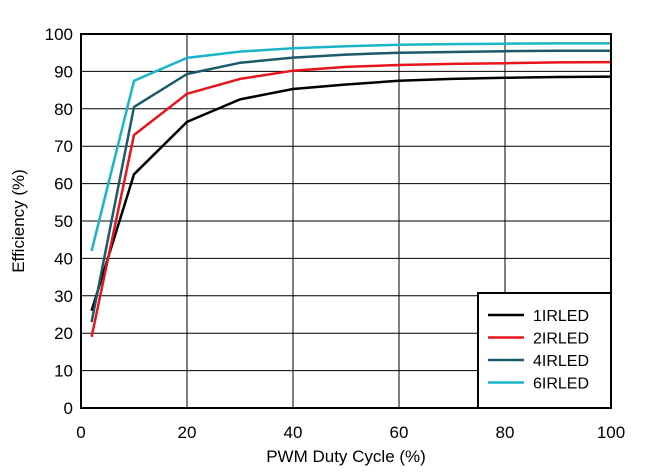  I want to click on legend: 1IRLED 2IRLED 4IRLED 6IRLED, so click(544, 350).